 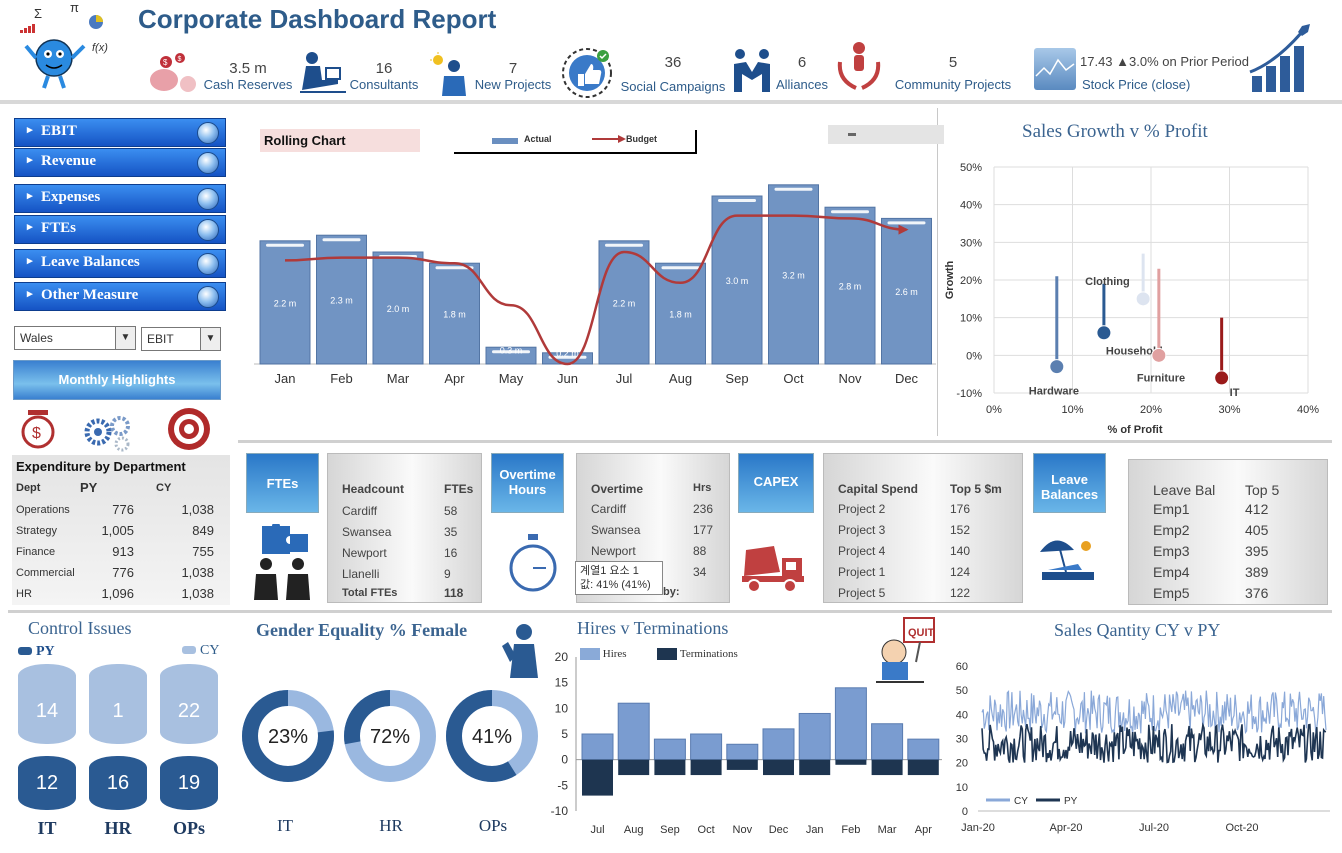 I want to click on row-label: Project 5, so click(x=862, y=593).